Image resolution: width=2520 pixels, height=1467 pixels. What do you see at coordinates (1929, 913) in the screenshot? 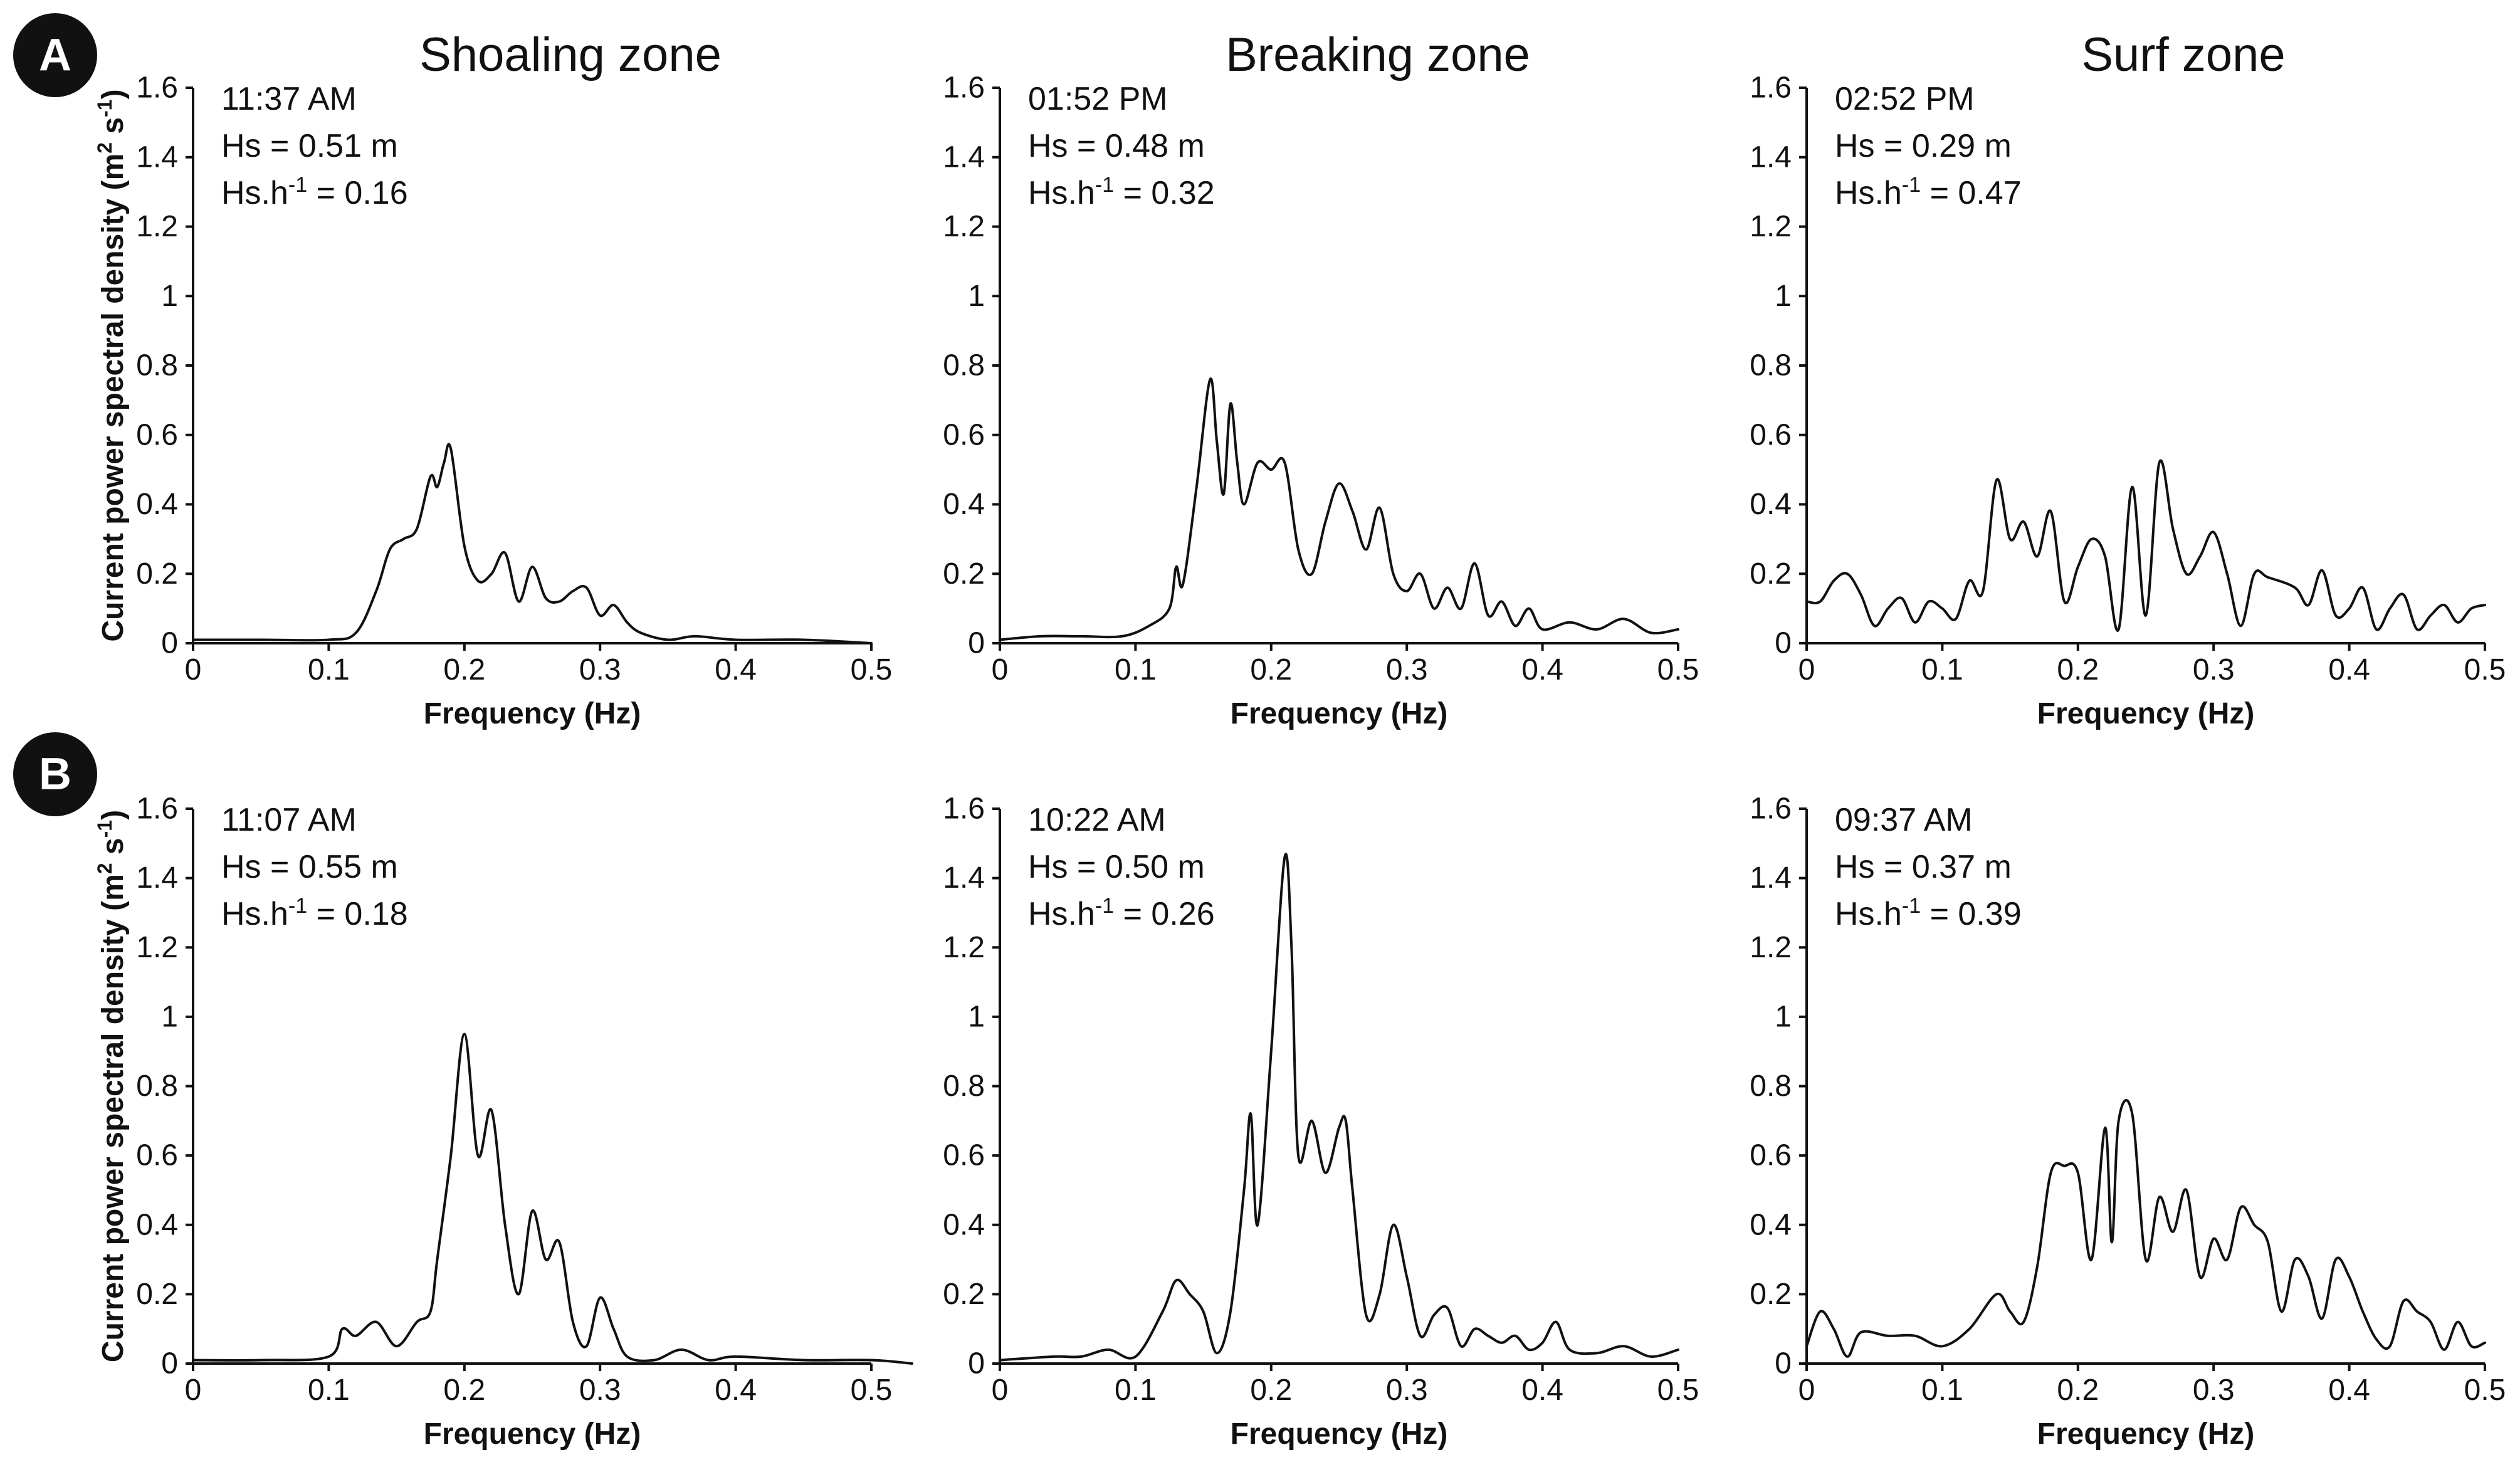
I see `annotation-hs-h: Hs.h-1 = 0.39` at bounding box center [1929, 913].